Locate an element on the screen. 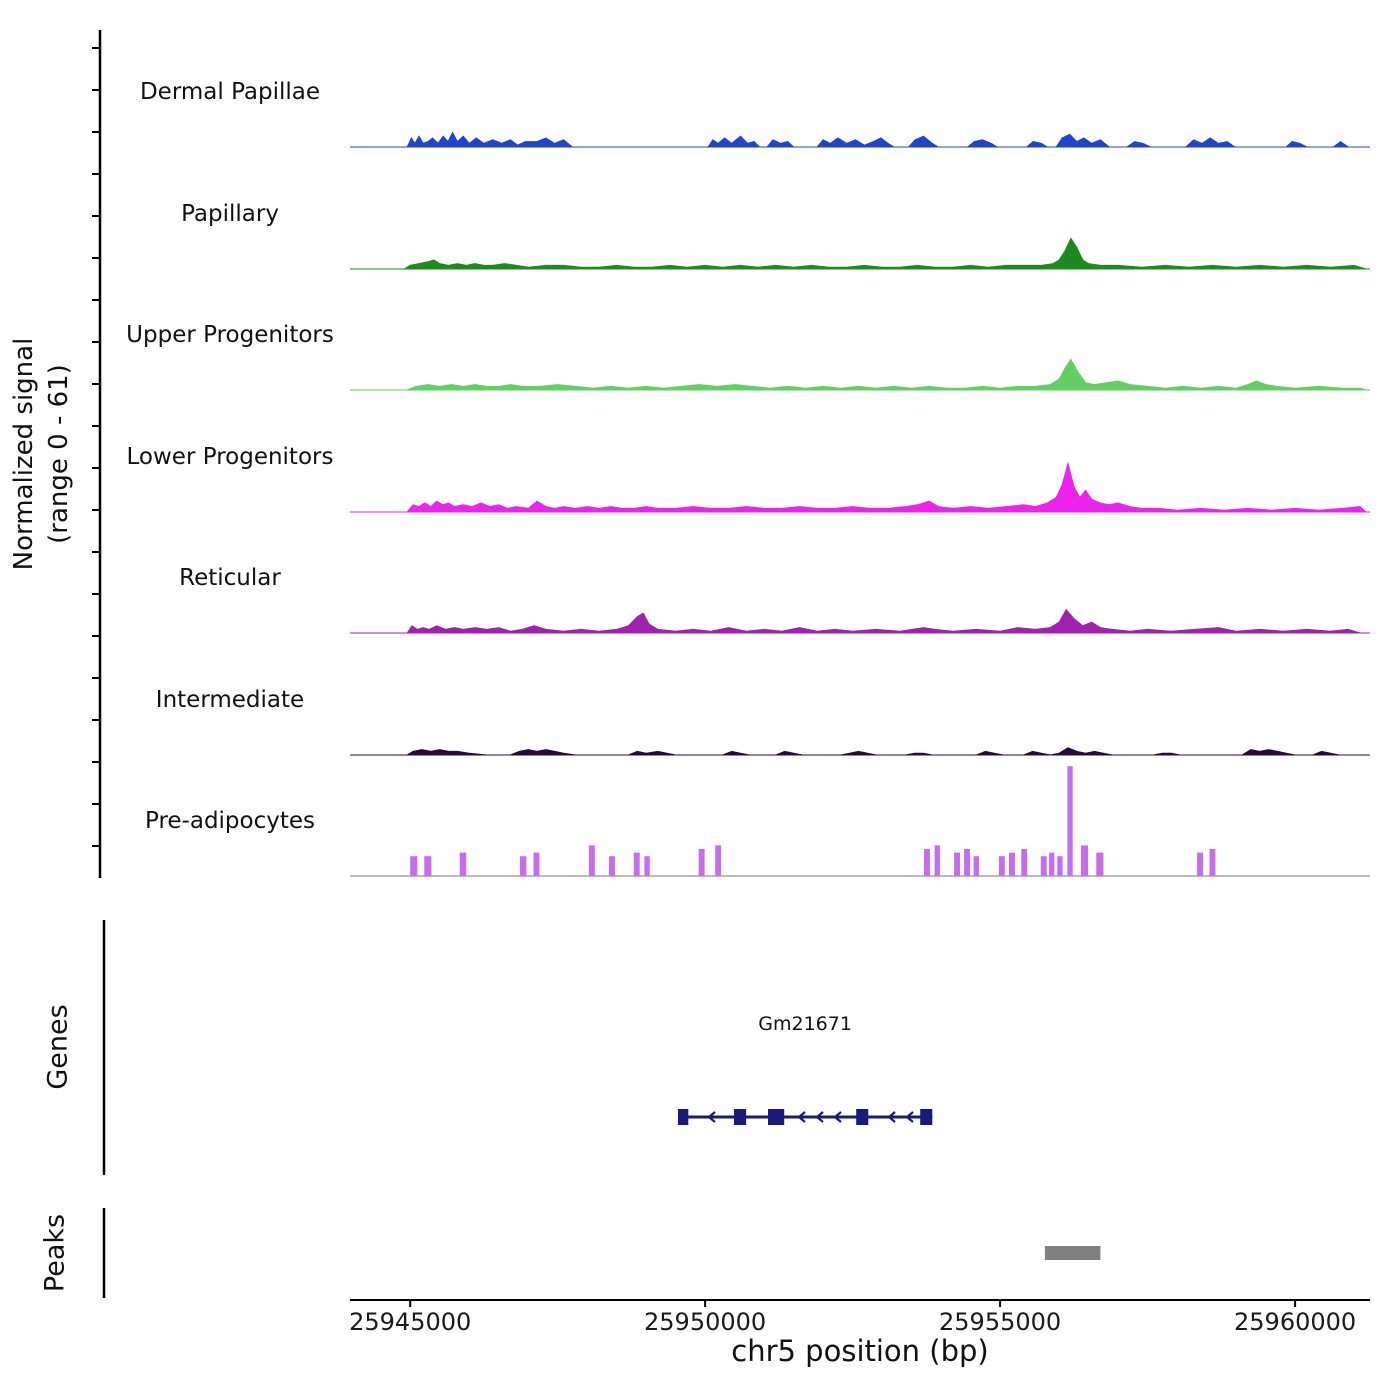  x-tick-label: 25955000 is located at coordinates (1000, 1322).